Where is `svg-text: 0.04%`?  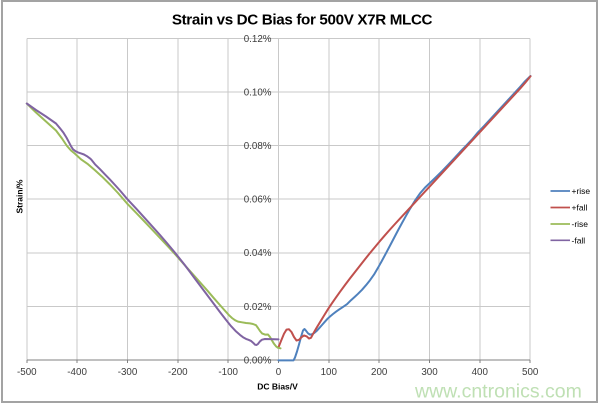
svg-text: 0.04% is located at coordinates (258, 253).